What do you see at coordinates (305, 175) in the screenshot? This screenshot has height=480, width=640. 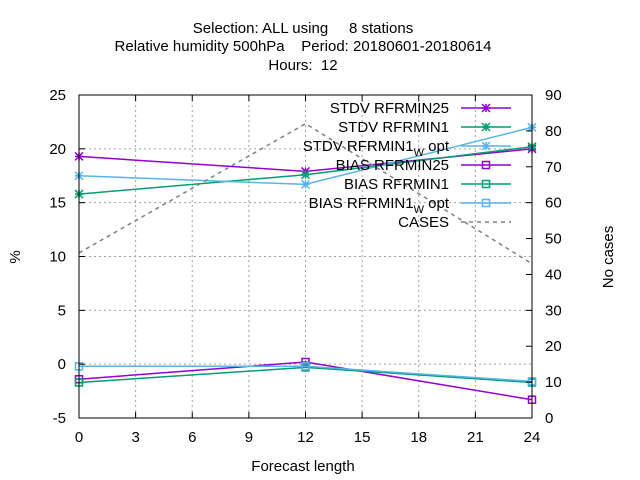 I see `series-1-point` at bounding box center [305, 175].